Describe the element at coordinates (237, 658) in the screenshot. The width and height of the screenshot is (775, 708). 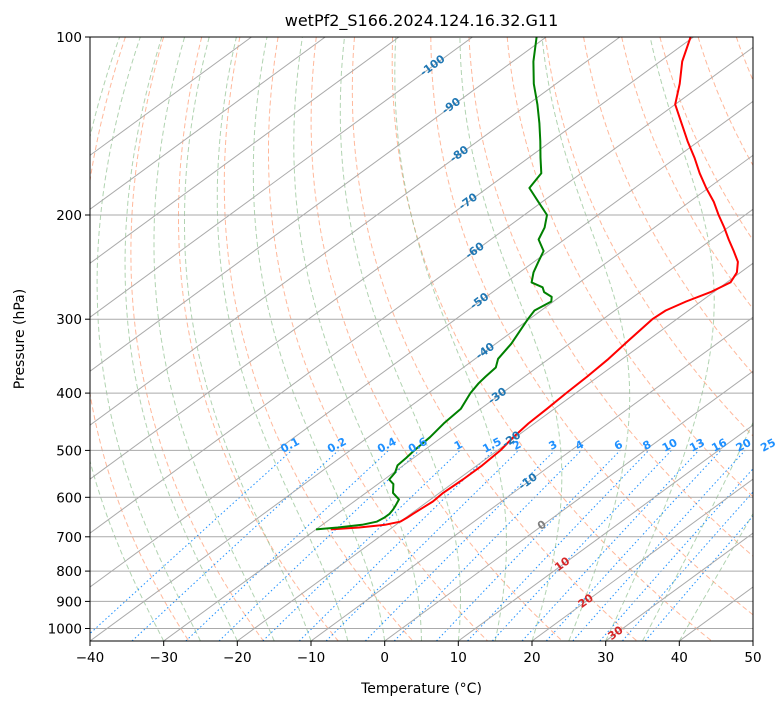
I see `x-tick-label: −20` at that location.